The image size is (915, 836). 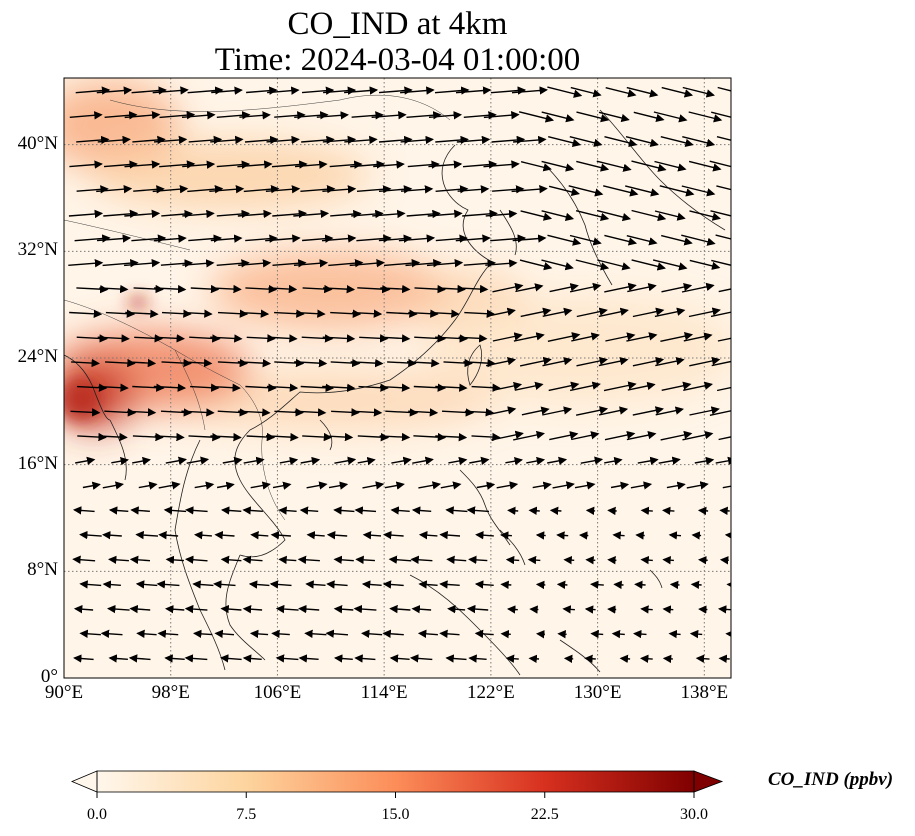 What do you see at coordinates (37, 250) in the screenshot?
I see `latitude-tick-label: 32°N` at bounding box center [37, 250].